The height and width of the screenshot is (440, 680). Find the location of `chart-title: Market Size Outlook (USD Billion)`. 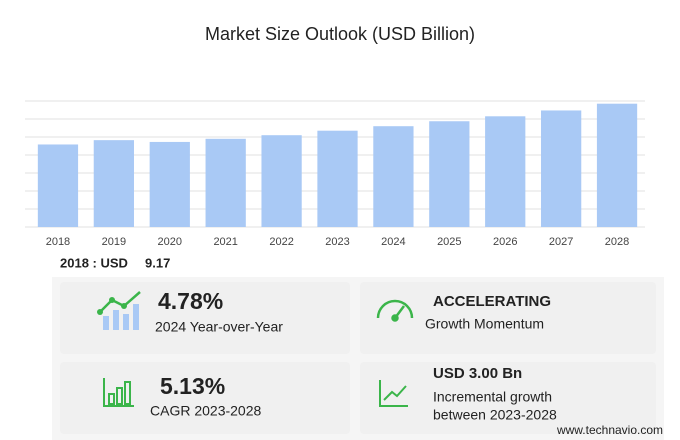

chart-title: Market Size Outlook (USD Billion) is located at coordinates (340, 34).